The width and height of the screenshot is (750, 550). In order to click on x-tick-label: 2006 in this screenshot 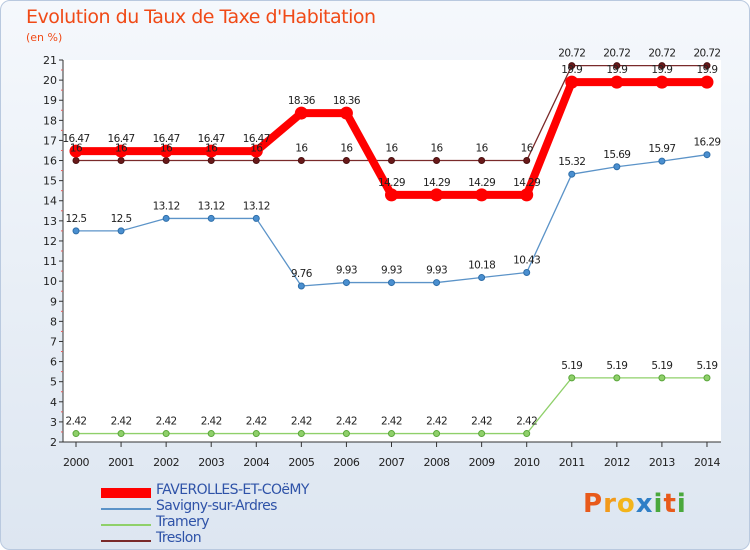, I will do `click(346, 462)`.